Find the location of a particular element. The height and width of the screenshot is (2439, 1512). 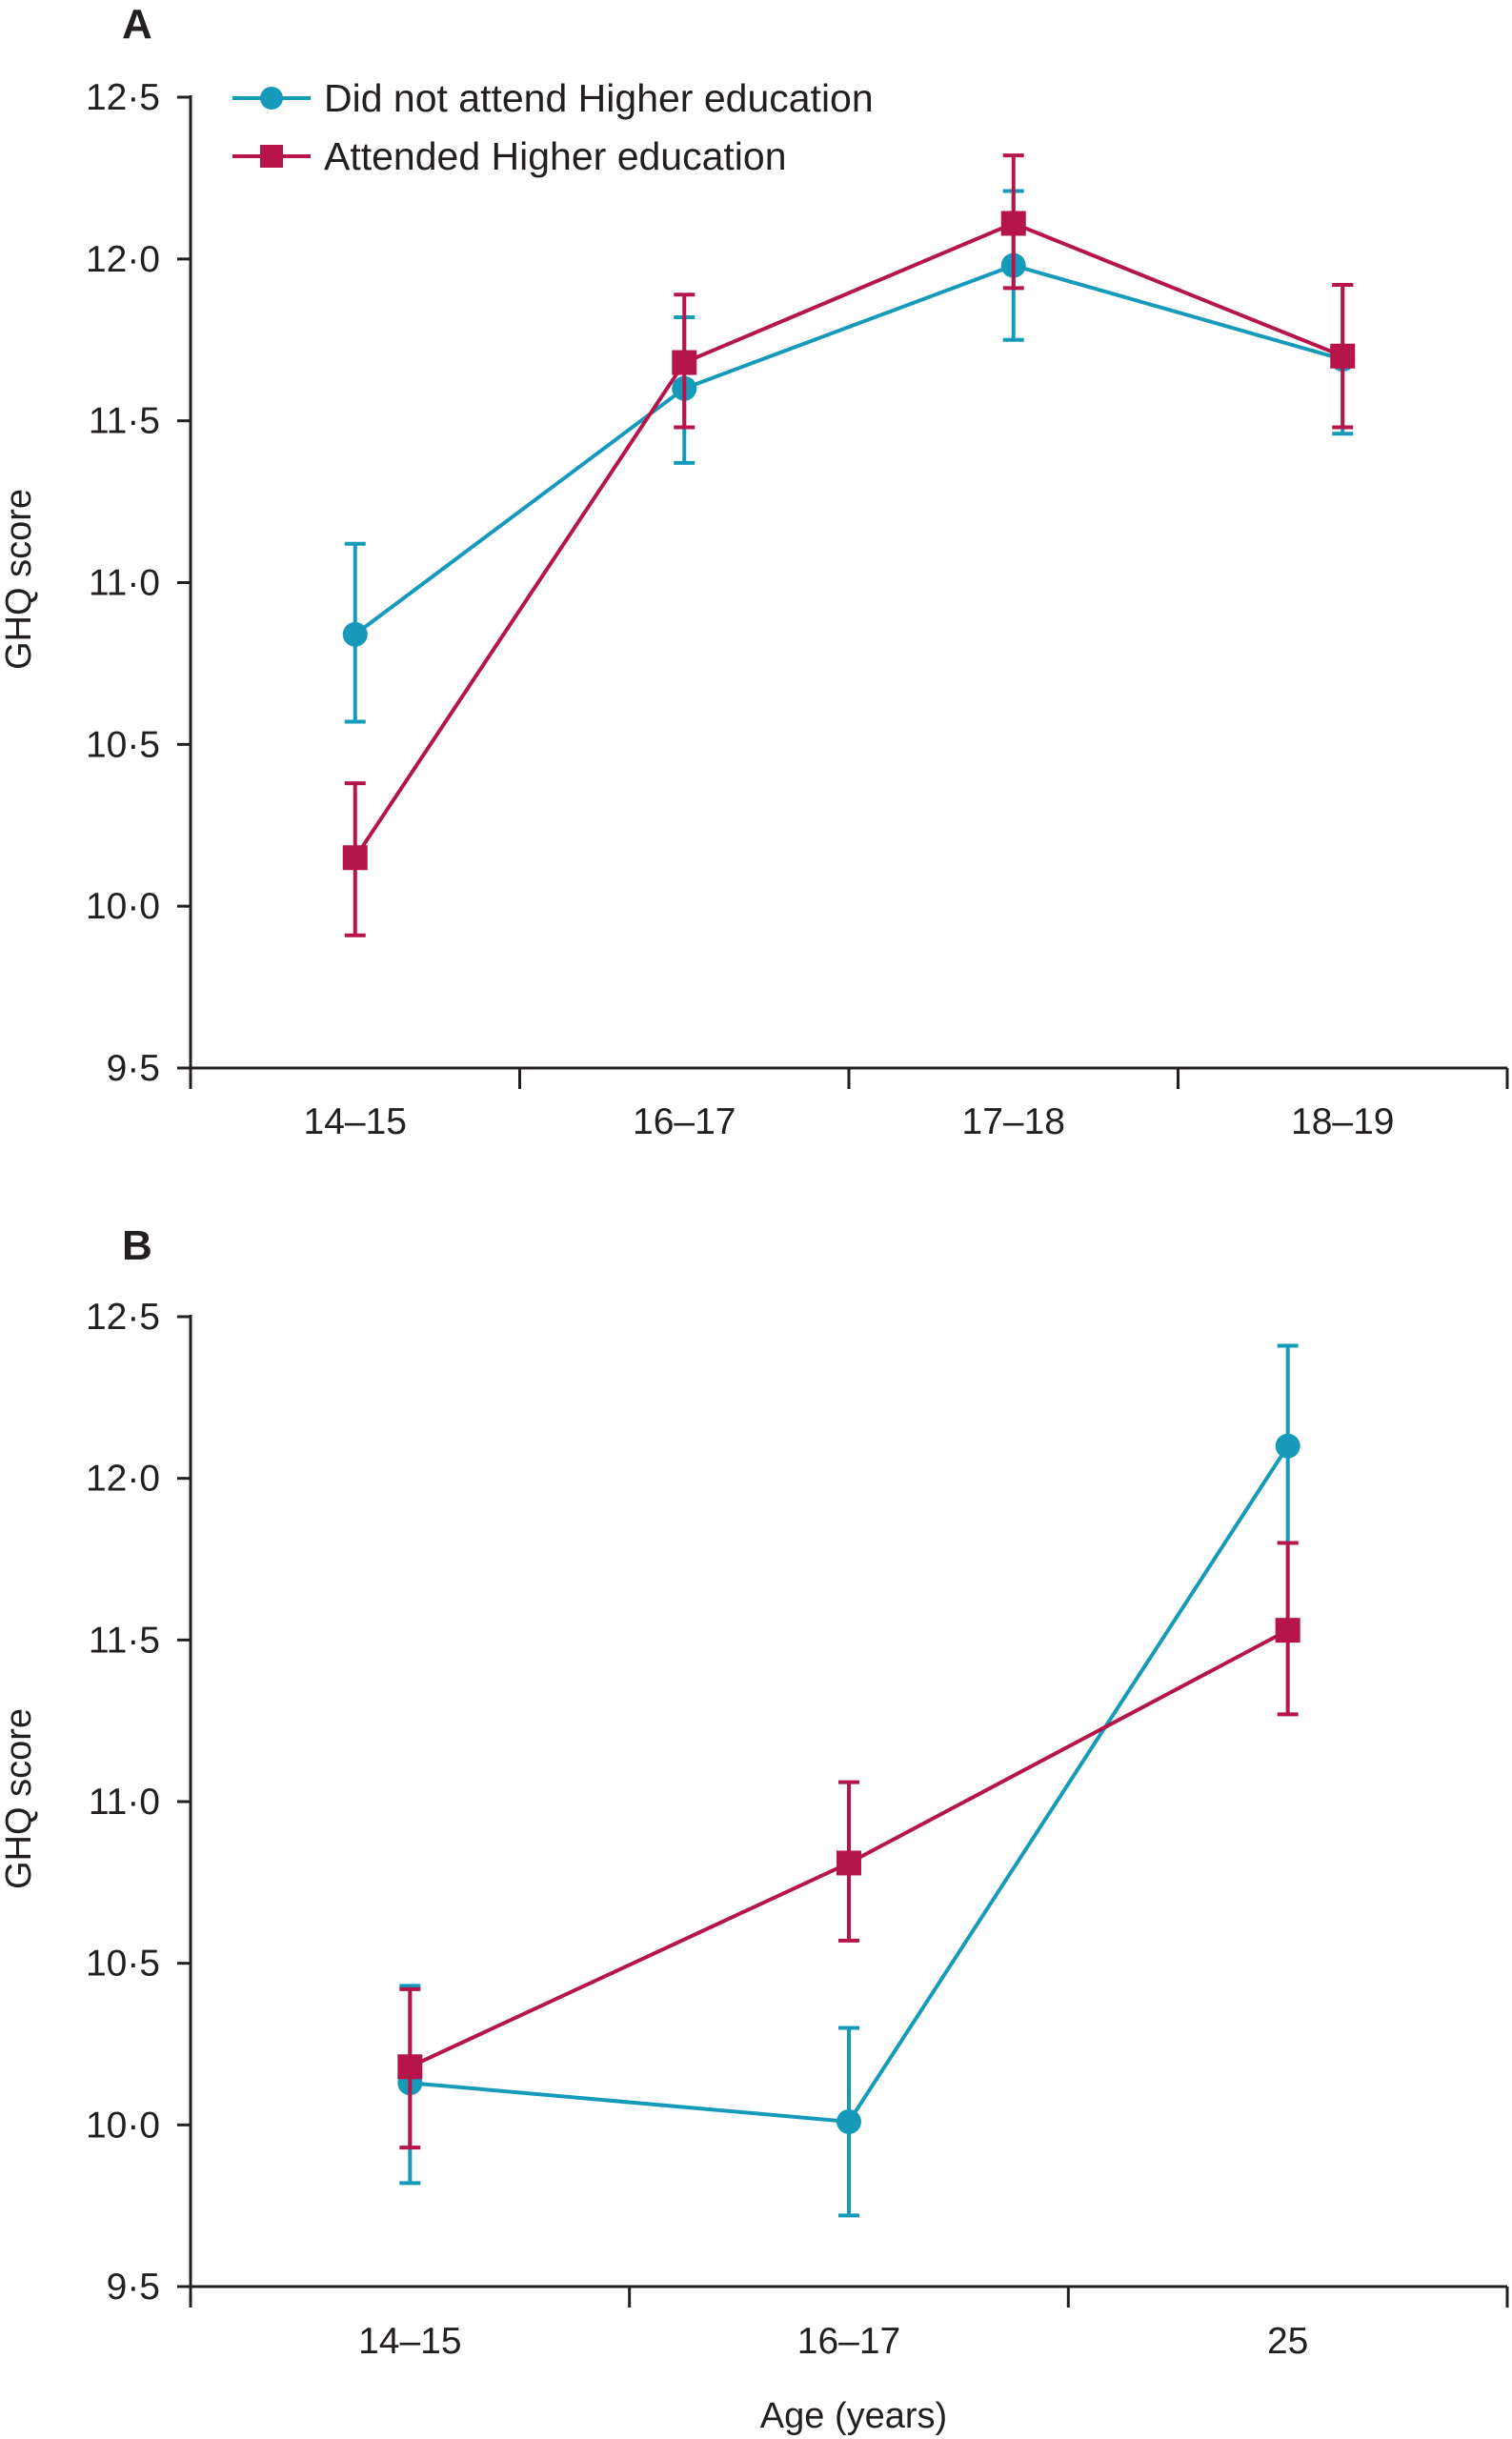

legend-circle-marker-icon is located at coordinates (271, 98).